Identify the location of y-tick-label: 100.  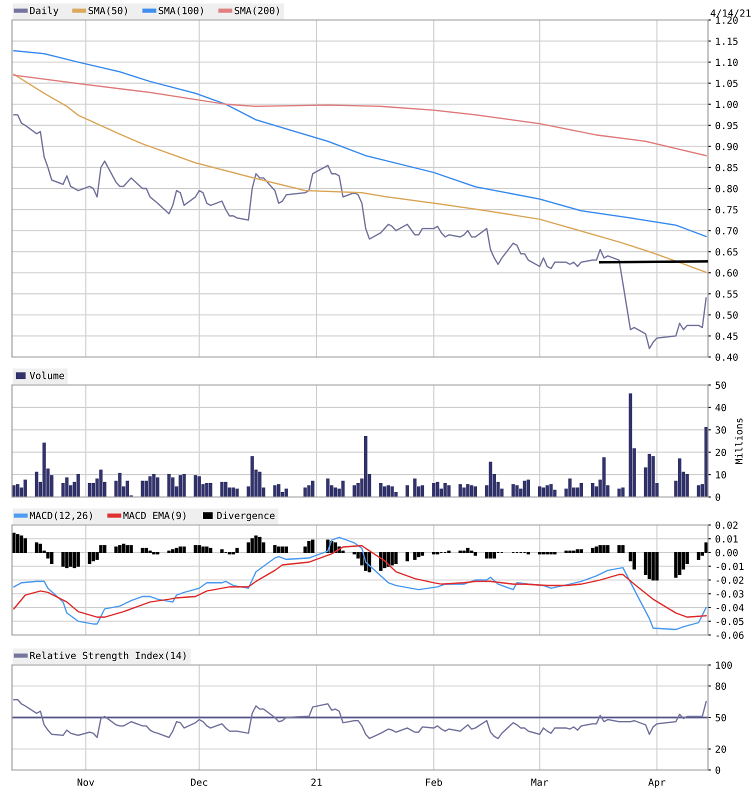
(724, 665).